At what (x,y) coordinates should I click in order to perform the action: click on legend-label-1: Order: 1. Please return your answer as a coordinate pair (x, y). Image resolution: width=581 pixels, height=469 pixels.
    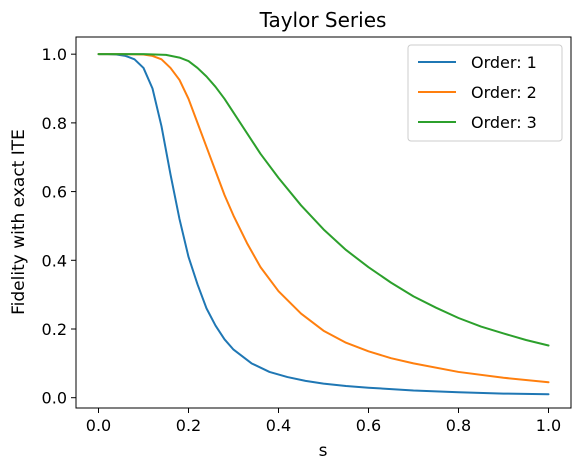
    Looking at the image, I should click on (504, 62).